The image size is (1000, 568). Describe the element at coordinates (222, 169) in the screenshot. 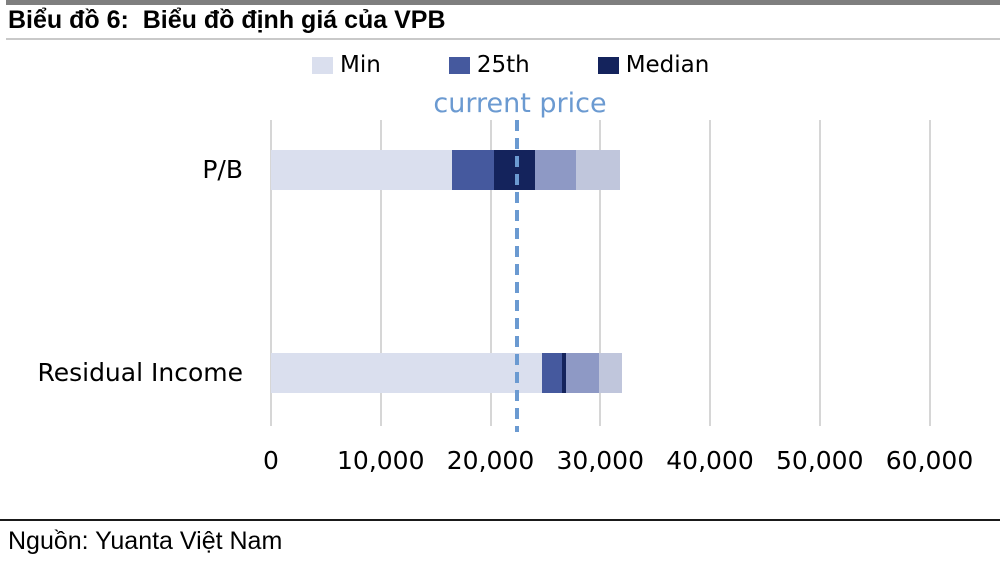

I see `category-label: P/B` at that location.